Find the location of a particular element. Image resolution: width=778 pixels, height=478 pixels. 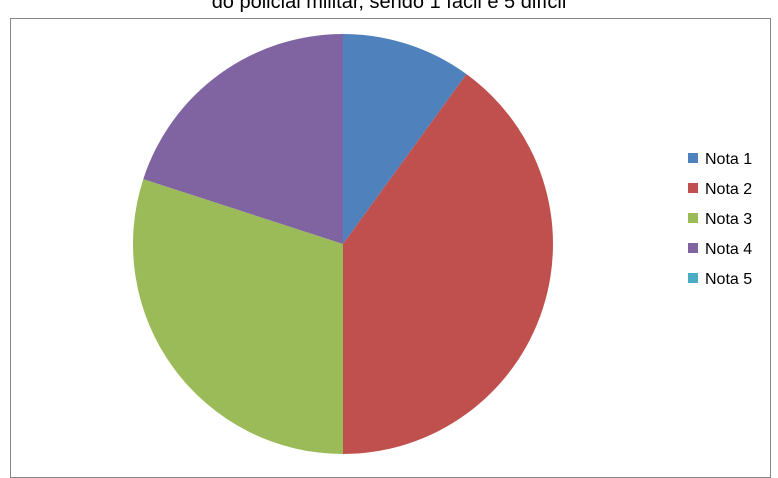

legend-item: Nota 2 is located at coordinates (720, 189).